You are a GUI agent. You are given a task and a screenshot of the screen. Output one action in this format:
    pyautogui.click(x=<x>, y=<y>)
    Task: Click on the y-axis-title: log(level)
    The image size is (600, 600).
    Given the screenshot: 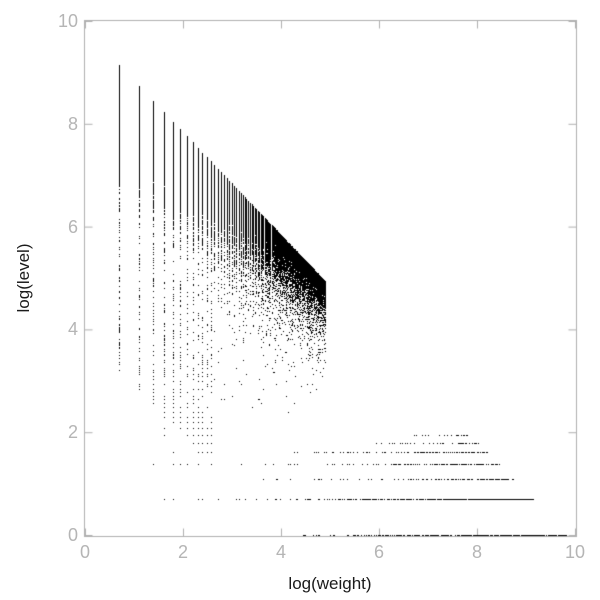 What is the action you would take?
    pyautogui.click(x=23, y=278)
    